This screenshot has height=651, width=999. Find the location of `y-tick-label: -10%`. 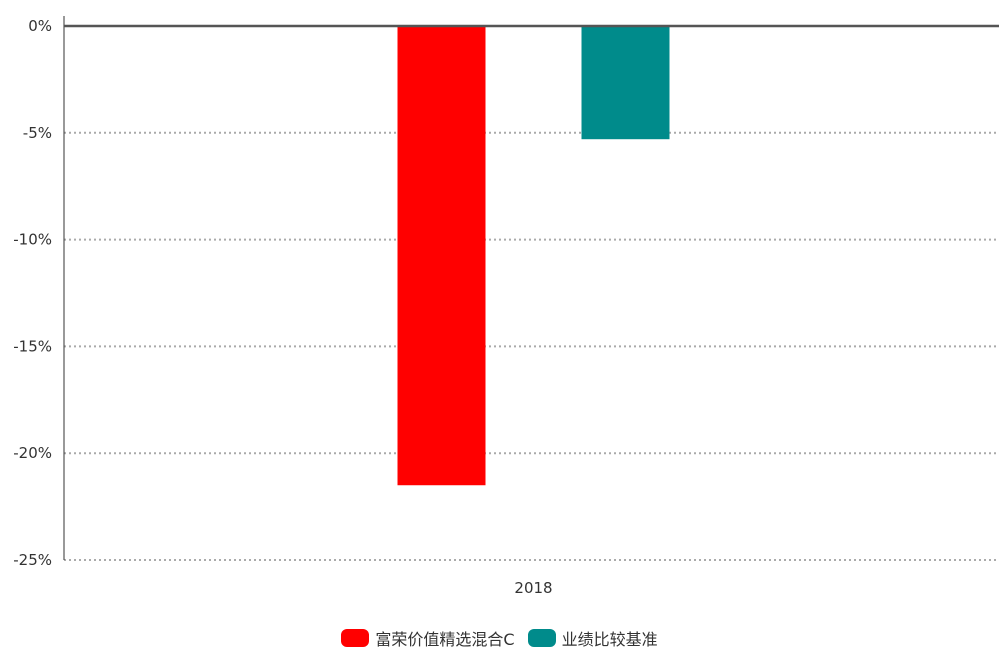

y-tick-label: -10% is located at coordinates (32, 240).